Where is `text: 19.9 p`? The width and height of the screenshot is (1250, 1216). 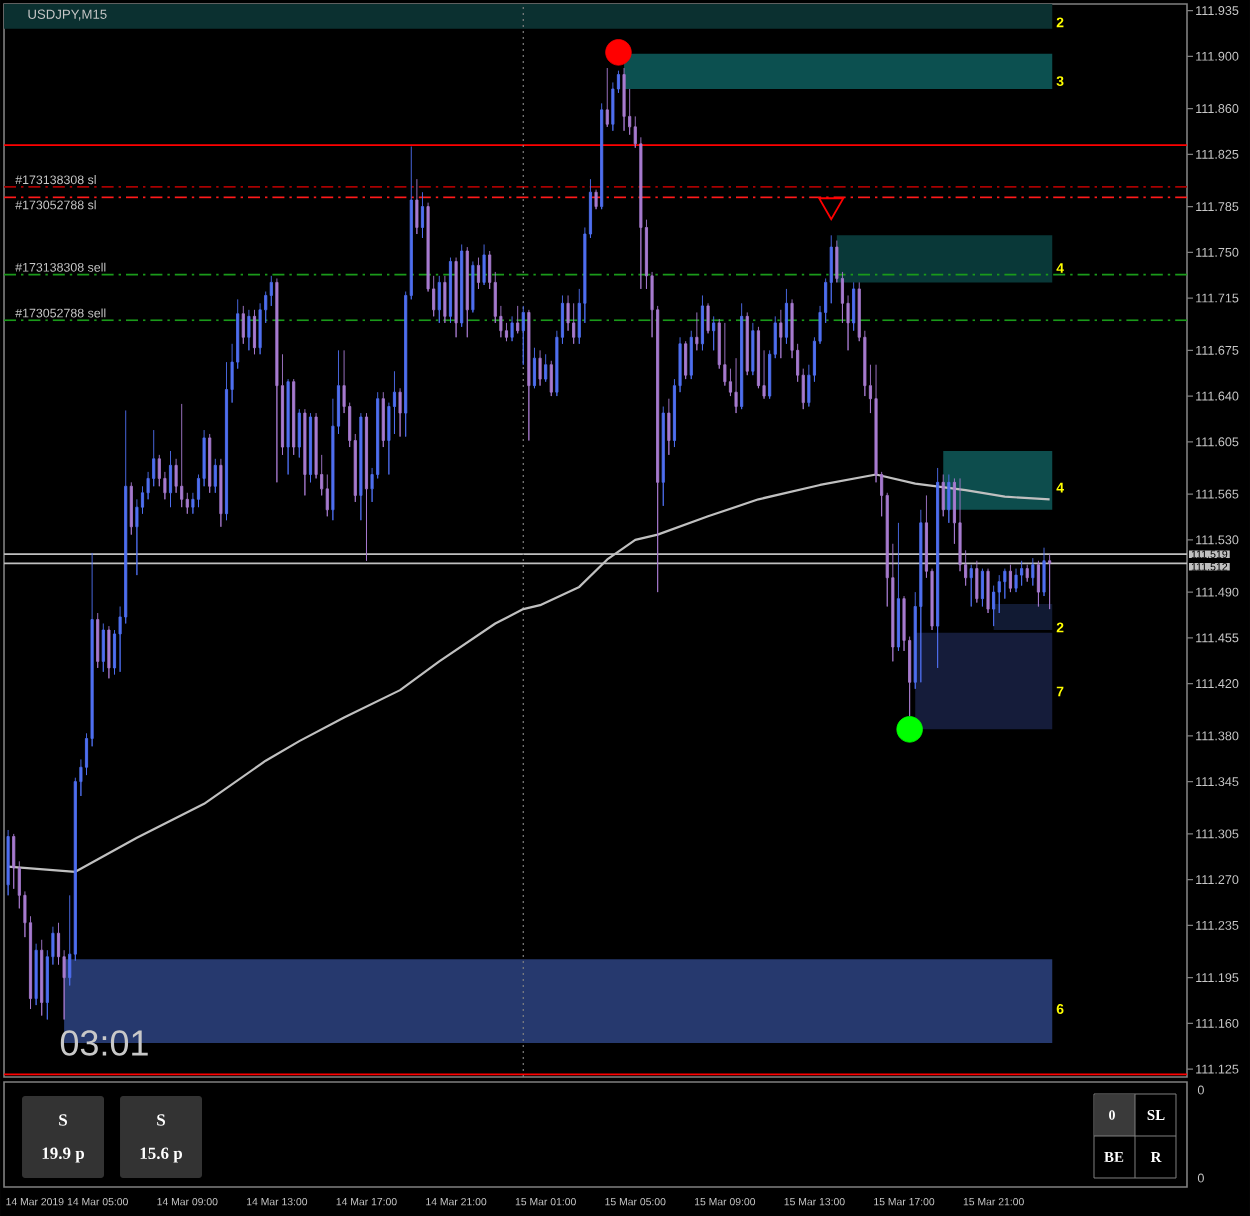
text: 19.9 p is located at coordinates (63, 1155).